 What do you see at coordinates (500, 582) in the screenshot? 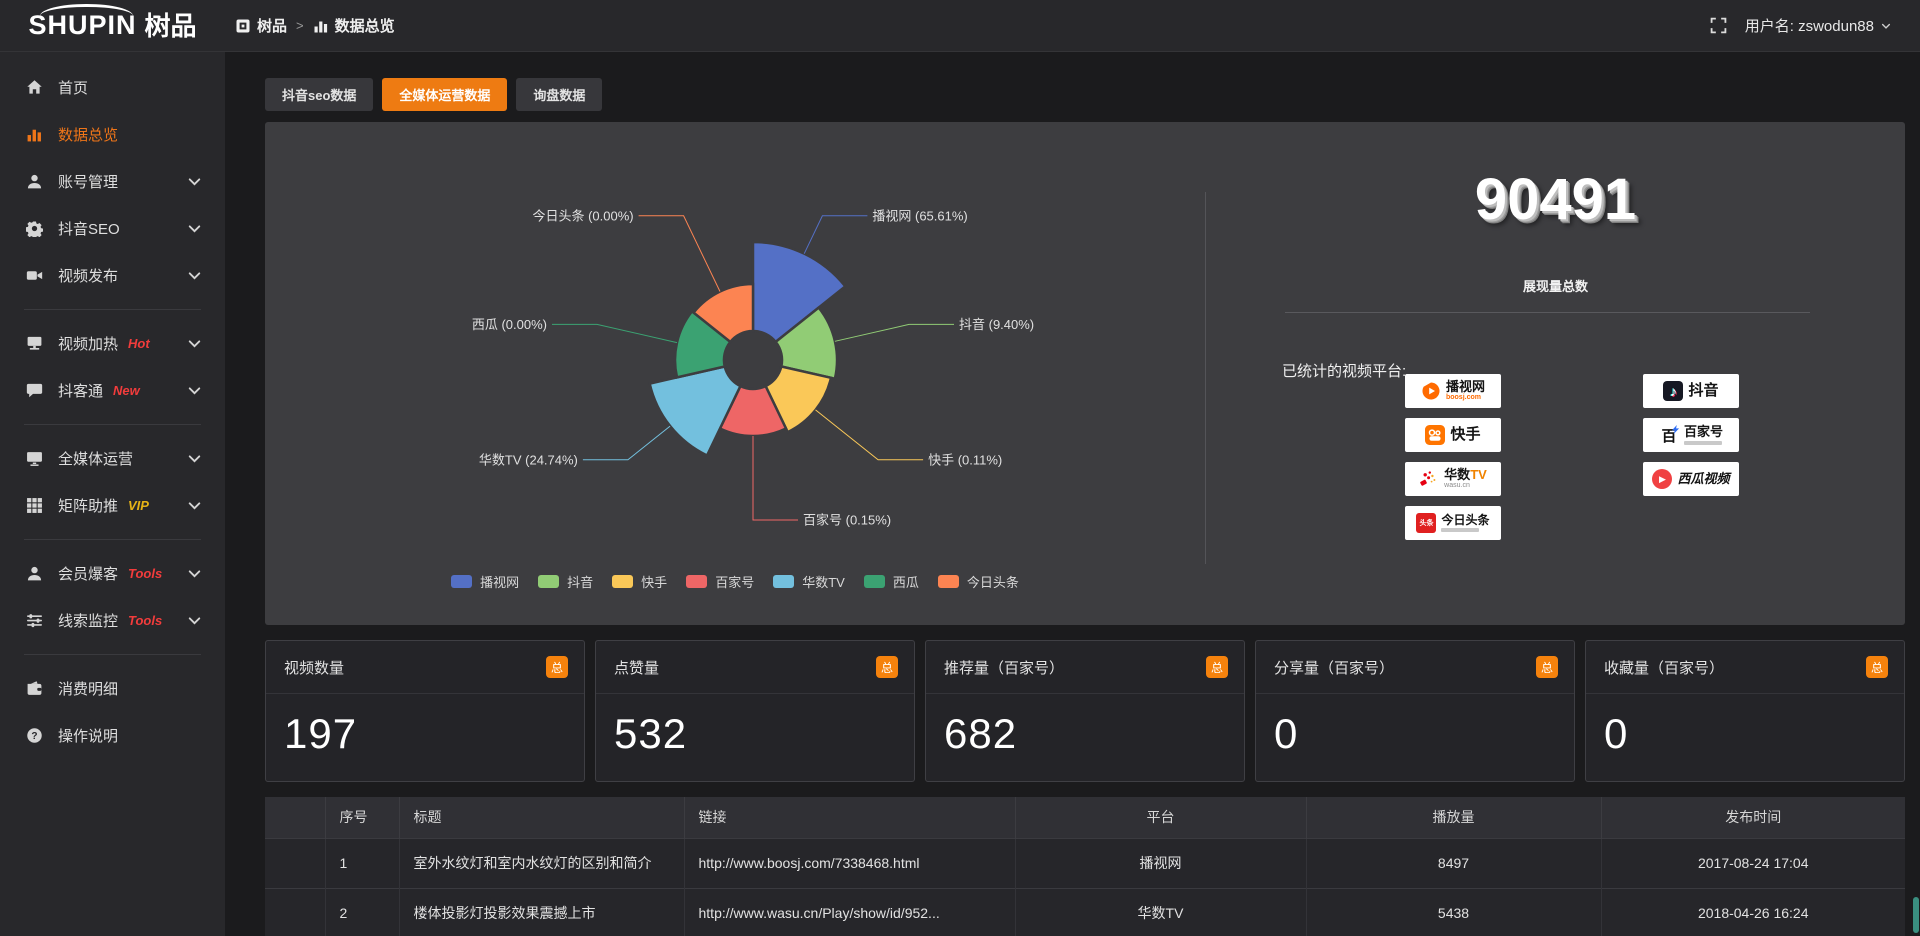
I see `legend-label: 播视网` at bounding box center [500, 582].